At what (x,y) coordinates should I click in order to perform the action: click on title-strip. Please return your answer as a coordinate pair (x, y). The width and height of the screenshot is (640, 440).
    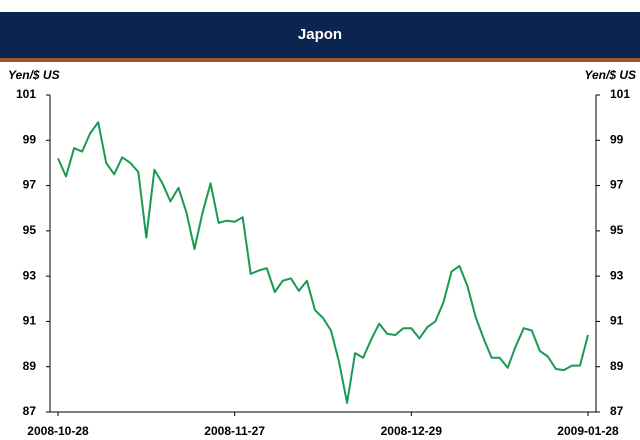
    Looking at the image, I should click on (320, 60).